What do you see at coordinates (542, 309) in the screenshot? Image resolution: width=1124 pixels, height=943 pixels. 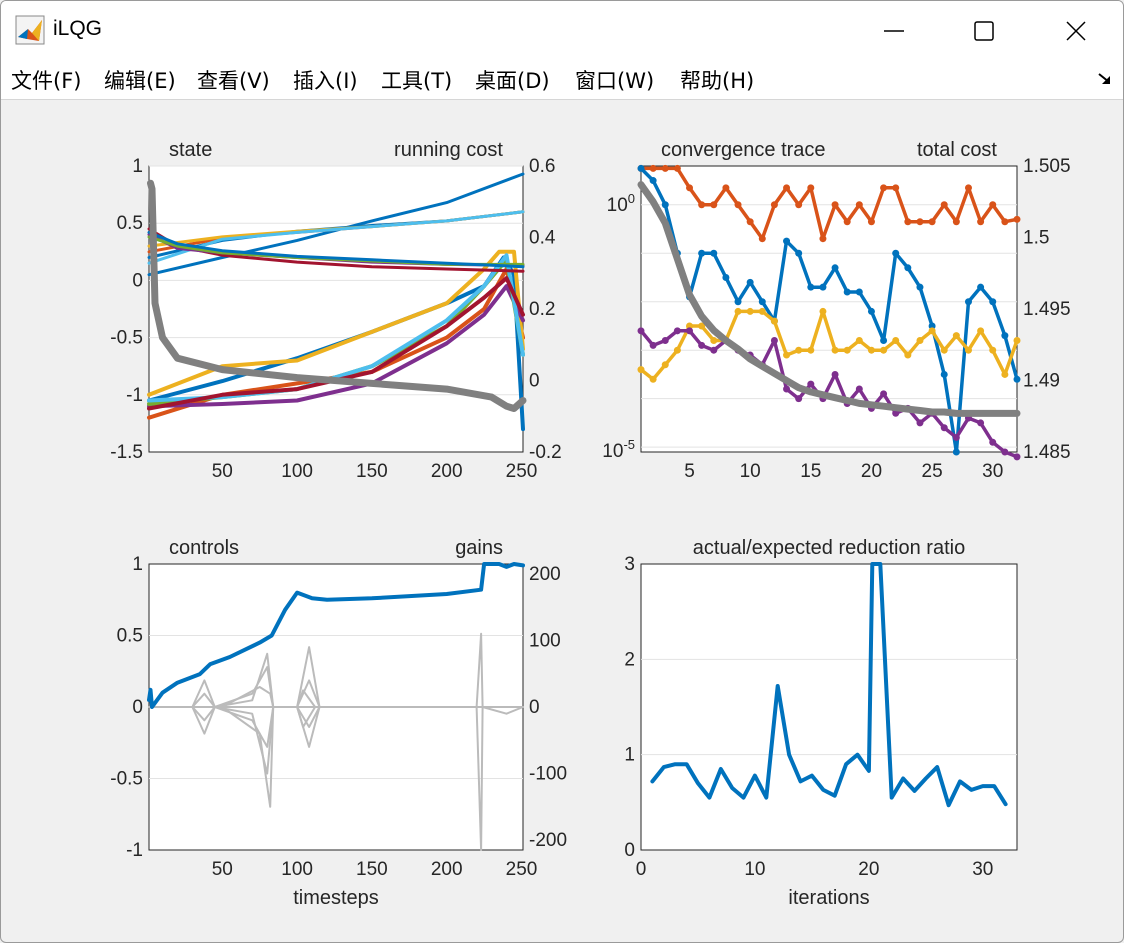 I see `y2-tick-label: 0.2` at bounding box center [542, 309].